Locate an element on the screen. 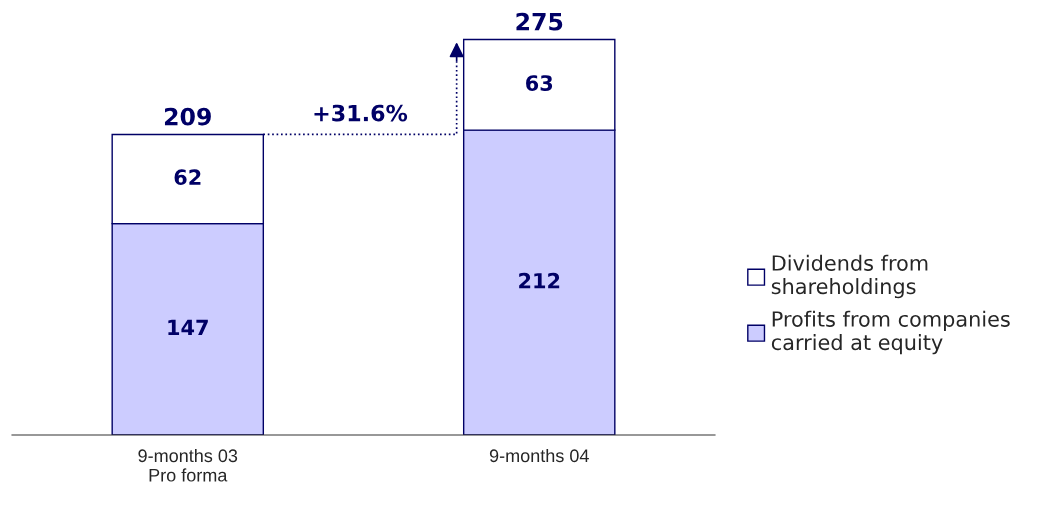 The image size is (1046, 510). data-label: 63 is located at coordinates (539, 83).